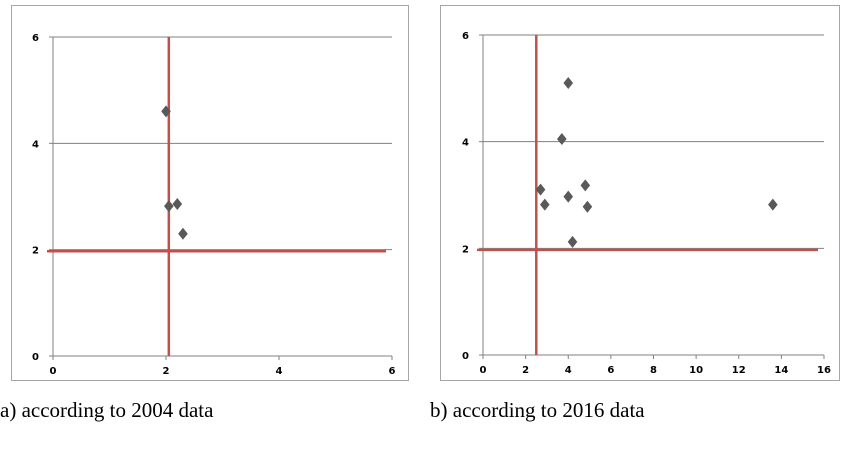 Image resolution: width=852 pixels, height=450 pixels. Describe the element at coordinates (781, 370) in the screenshot. I see `x-tick-label: 14` at that location.